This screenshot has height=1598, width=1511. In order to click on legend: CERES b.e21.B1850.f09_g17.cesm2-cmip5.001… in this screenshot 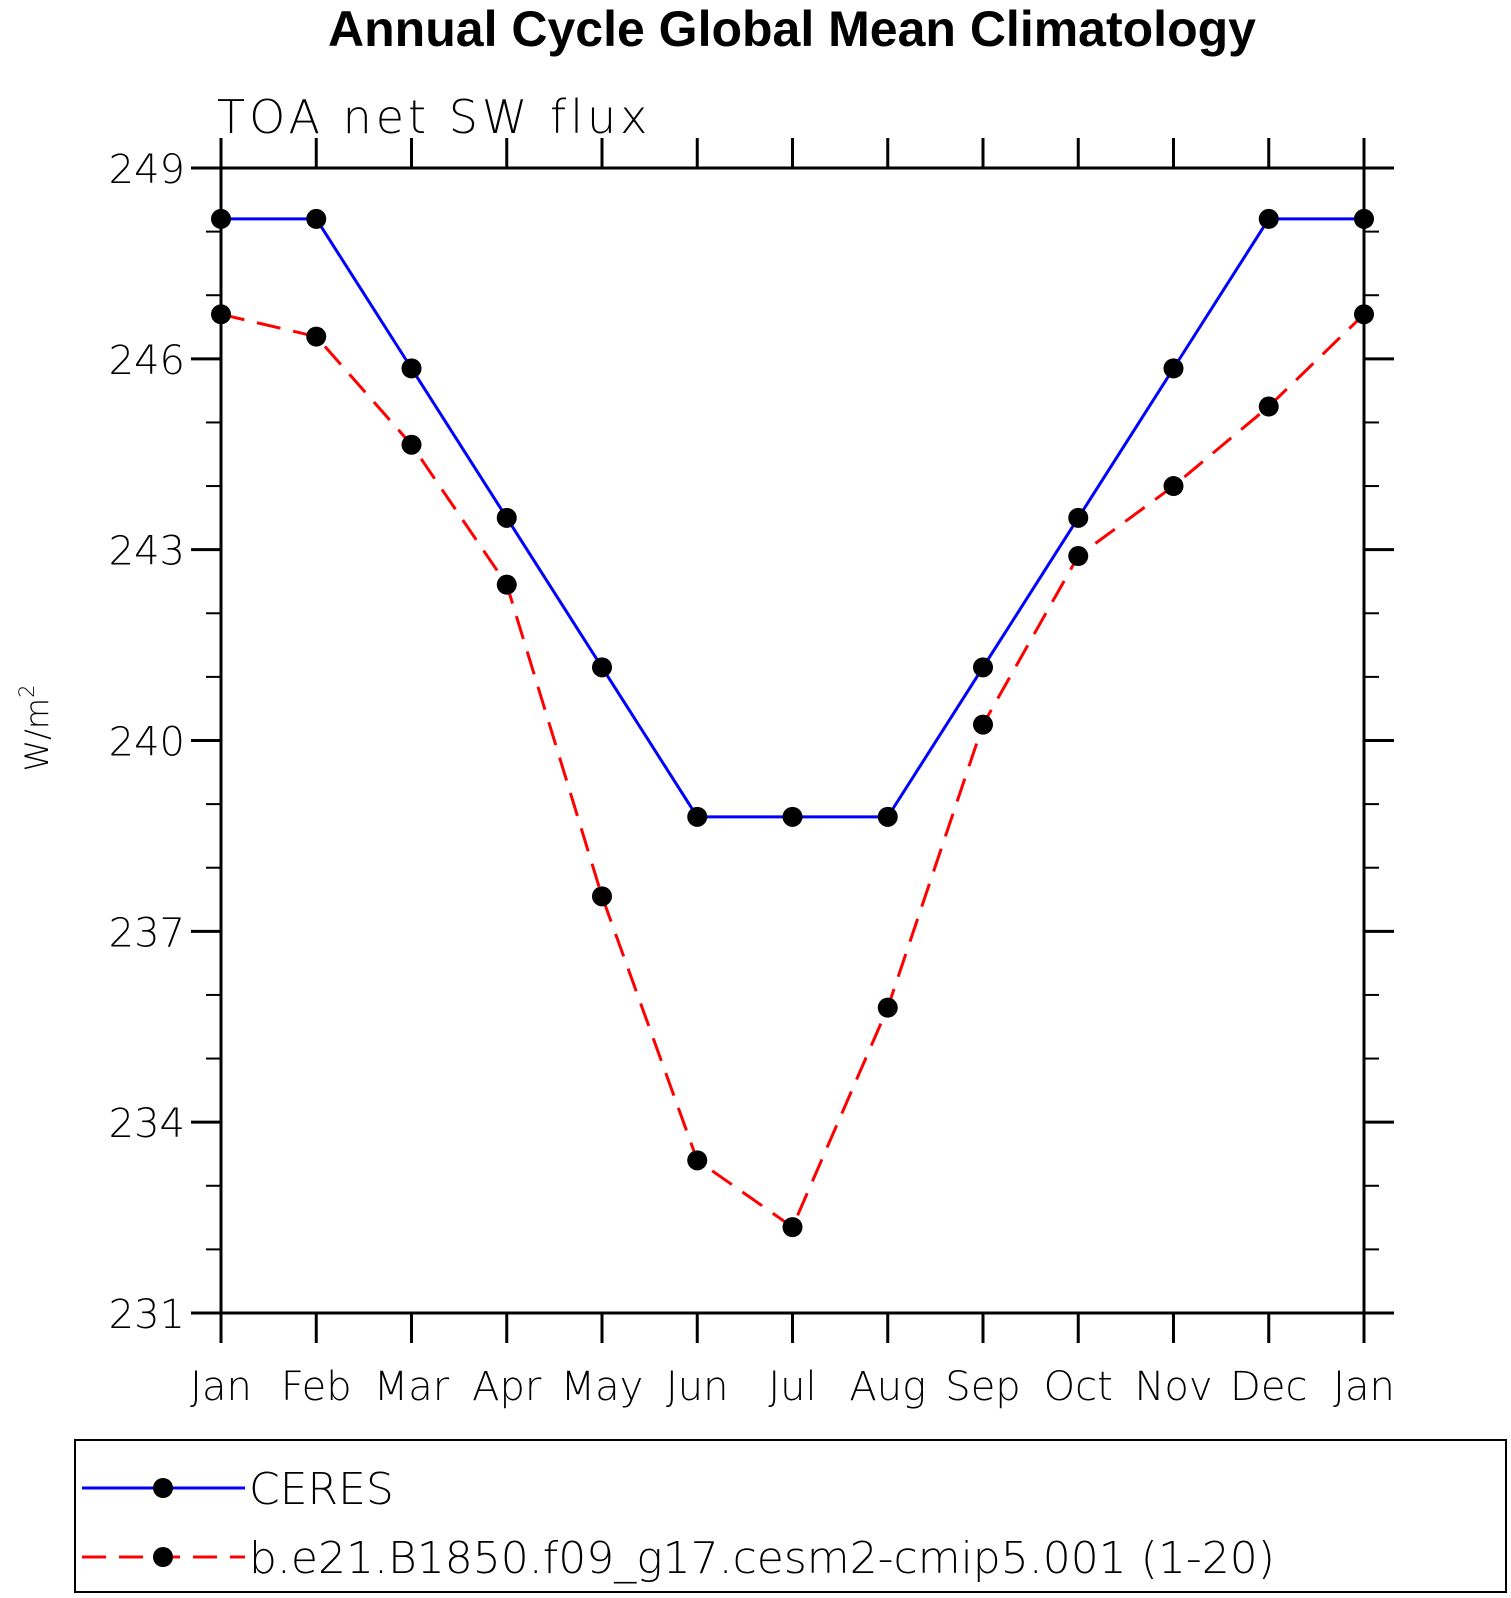, I will do `click(678, 1524)`.